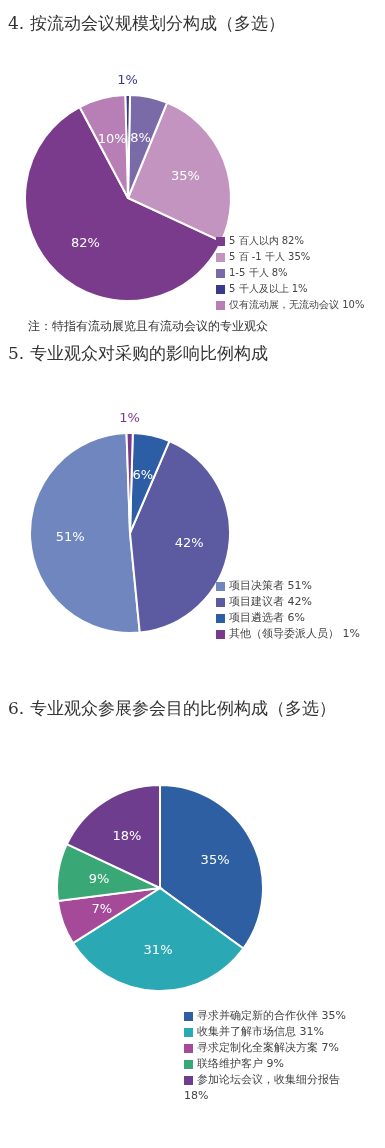  What do you see at coordinates (294, 633) in the screenshot?
I see `legend-label: 其他（领导委派人员） 1%` at bounding box center [294, 633].